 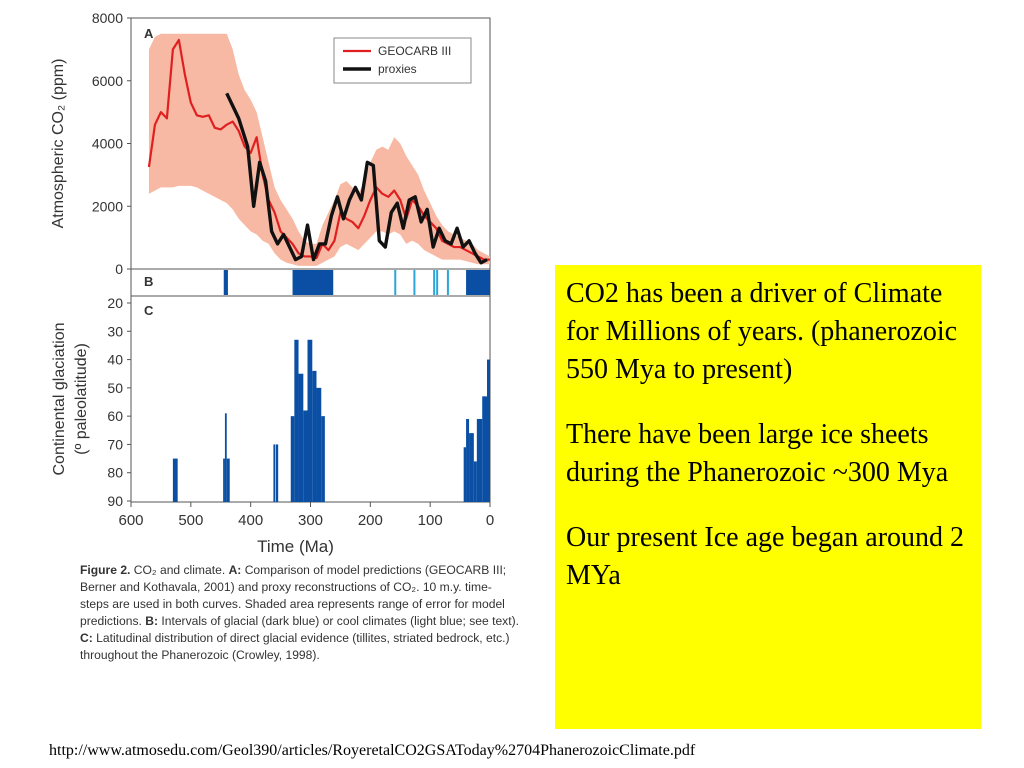 What do you see at coordinates (115, 473) in the screenshot?
I see `y-tick-label: 80` at bounding box center [115, 473].